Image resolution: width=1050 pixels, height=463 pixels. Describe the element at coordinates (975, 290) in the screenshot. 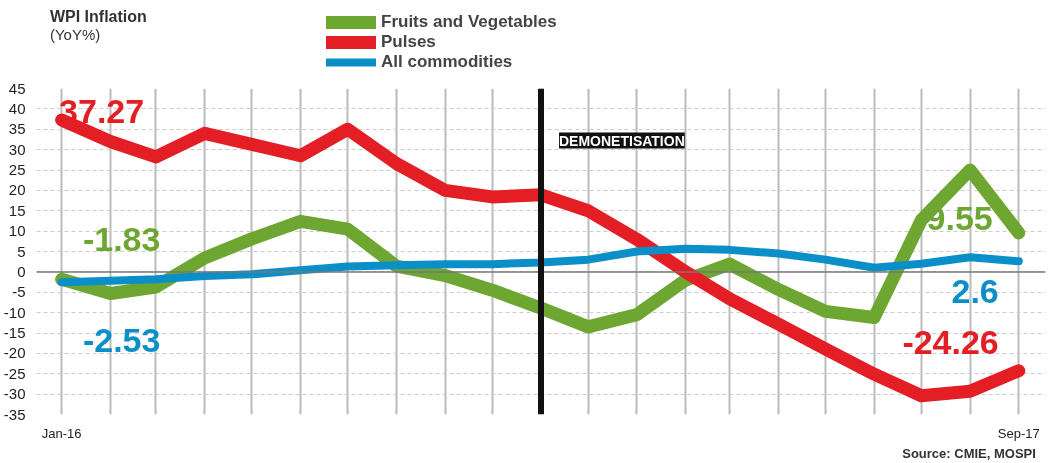

I see `data-label: 2.6` at that location.